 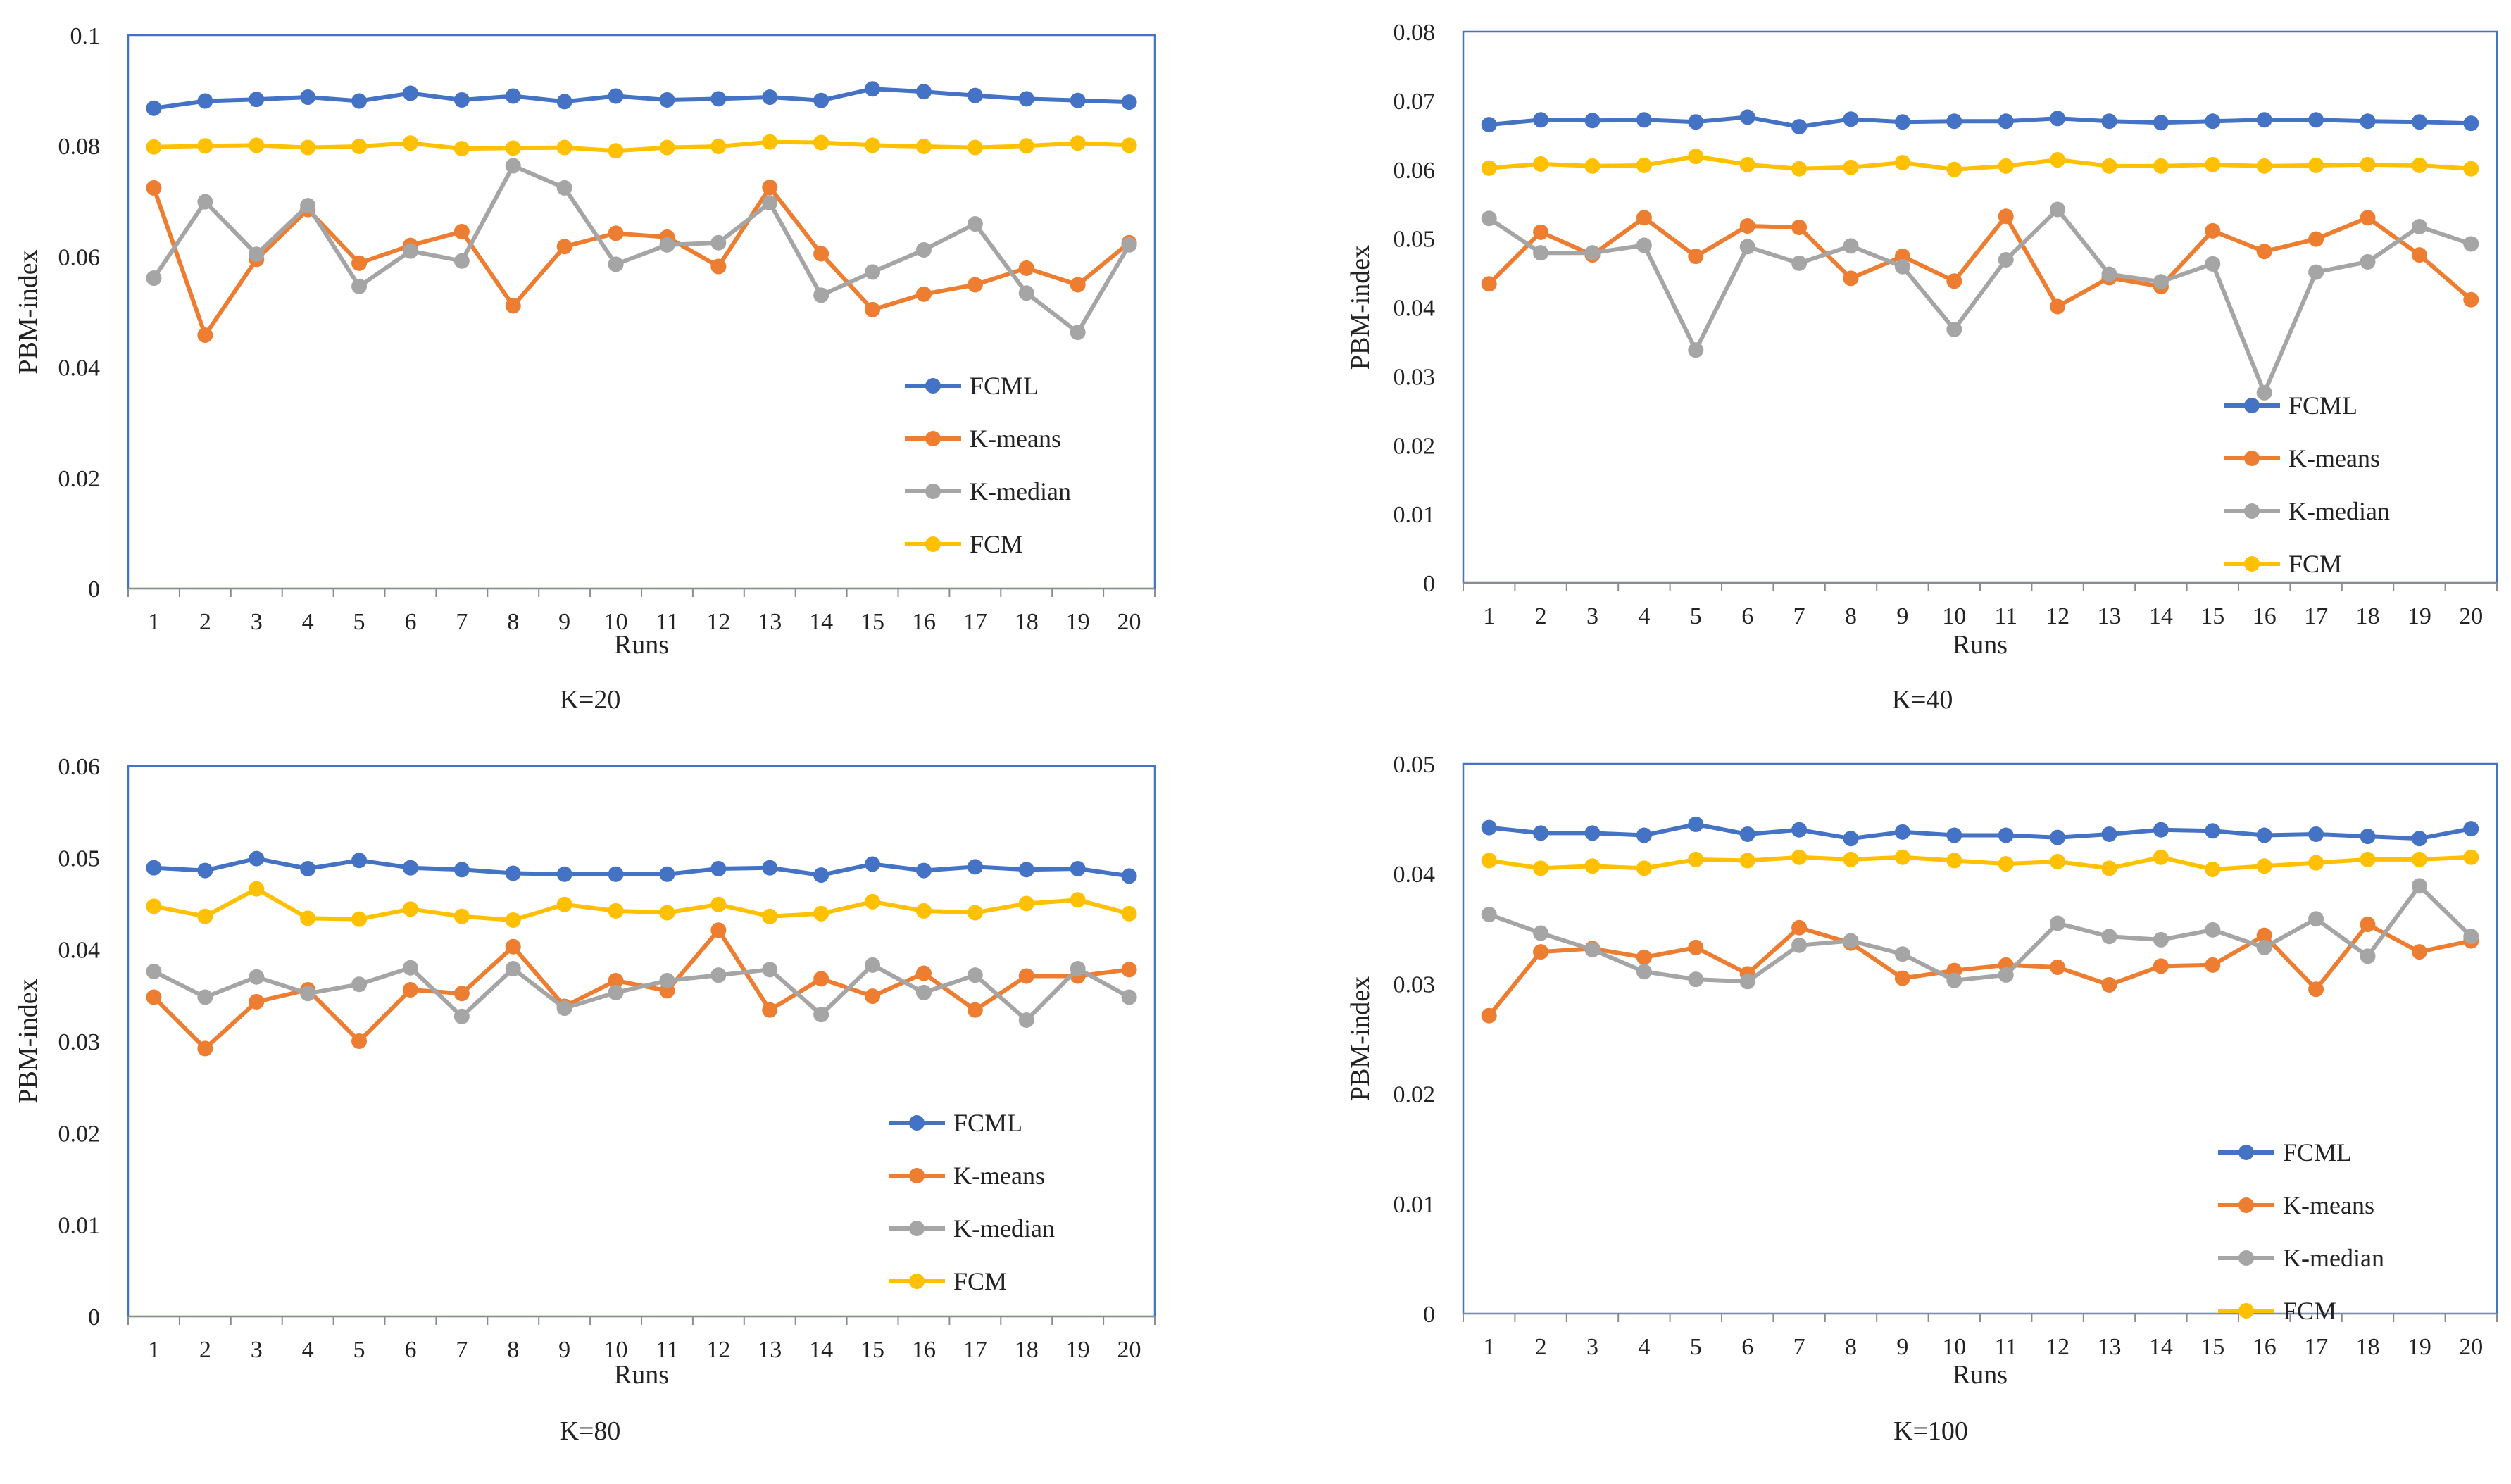 What do you see at coordinates (2334, 1258) in the screenshot?
I see `legend-label-k-median: K-median` at bounding box center [2334, 1258].